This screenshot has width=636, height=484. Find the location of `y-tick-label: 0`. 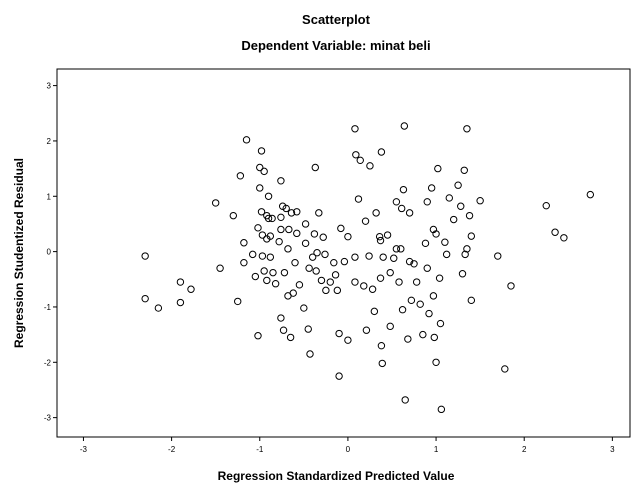

y-tick-label: 0 is located at coordinates (49, 252).